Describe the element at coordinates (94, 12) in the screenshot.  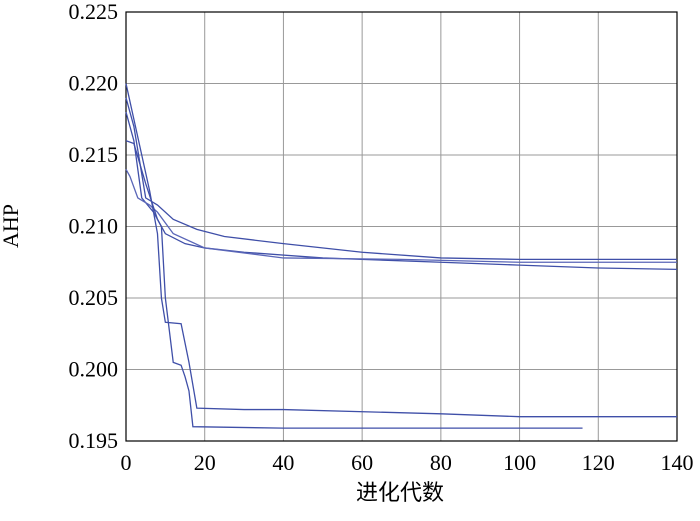
I see `y-tick-label: 0.225` at that location.